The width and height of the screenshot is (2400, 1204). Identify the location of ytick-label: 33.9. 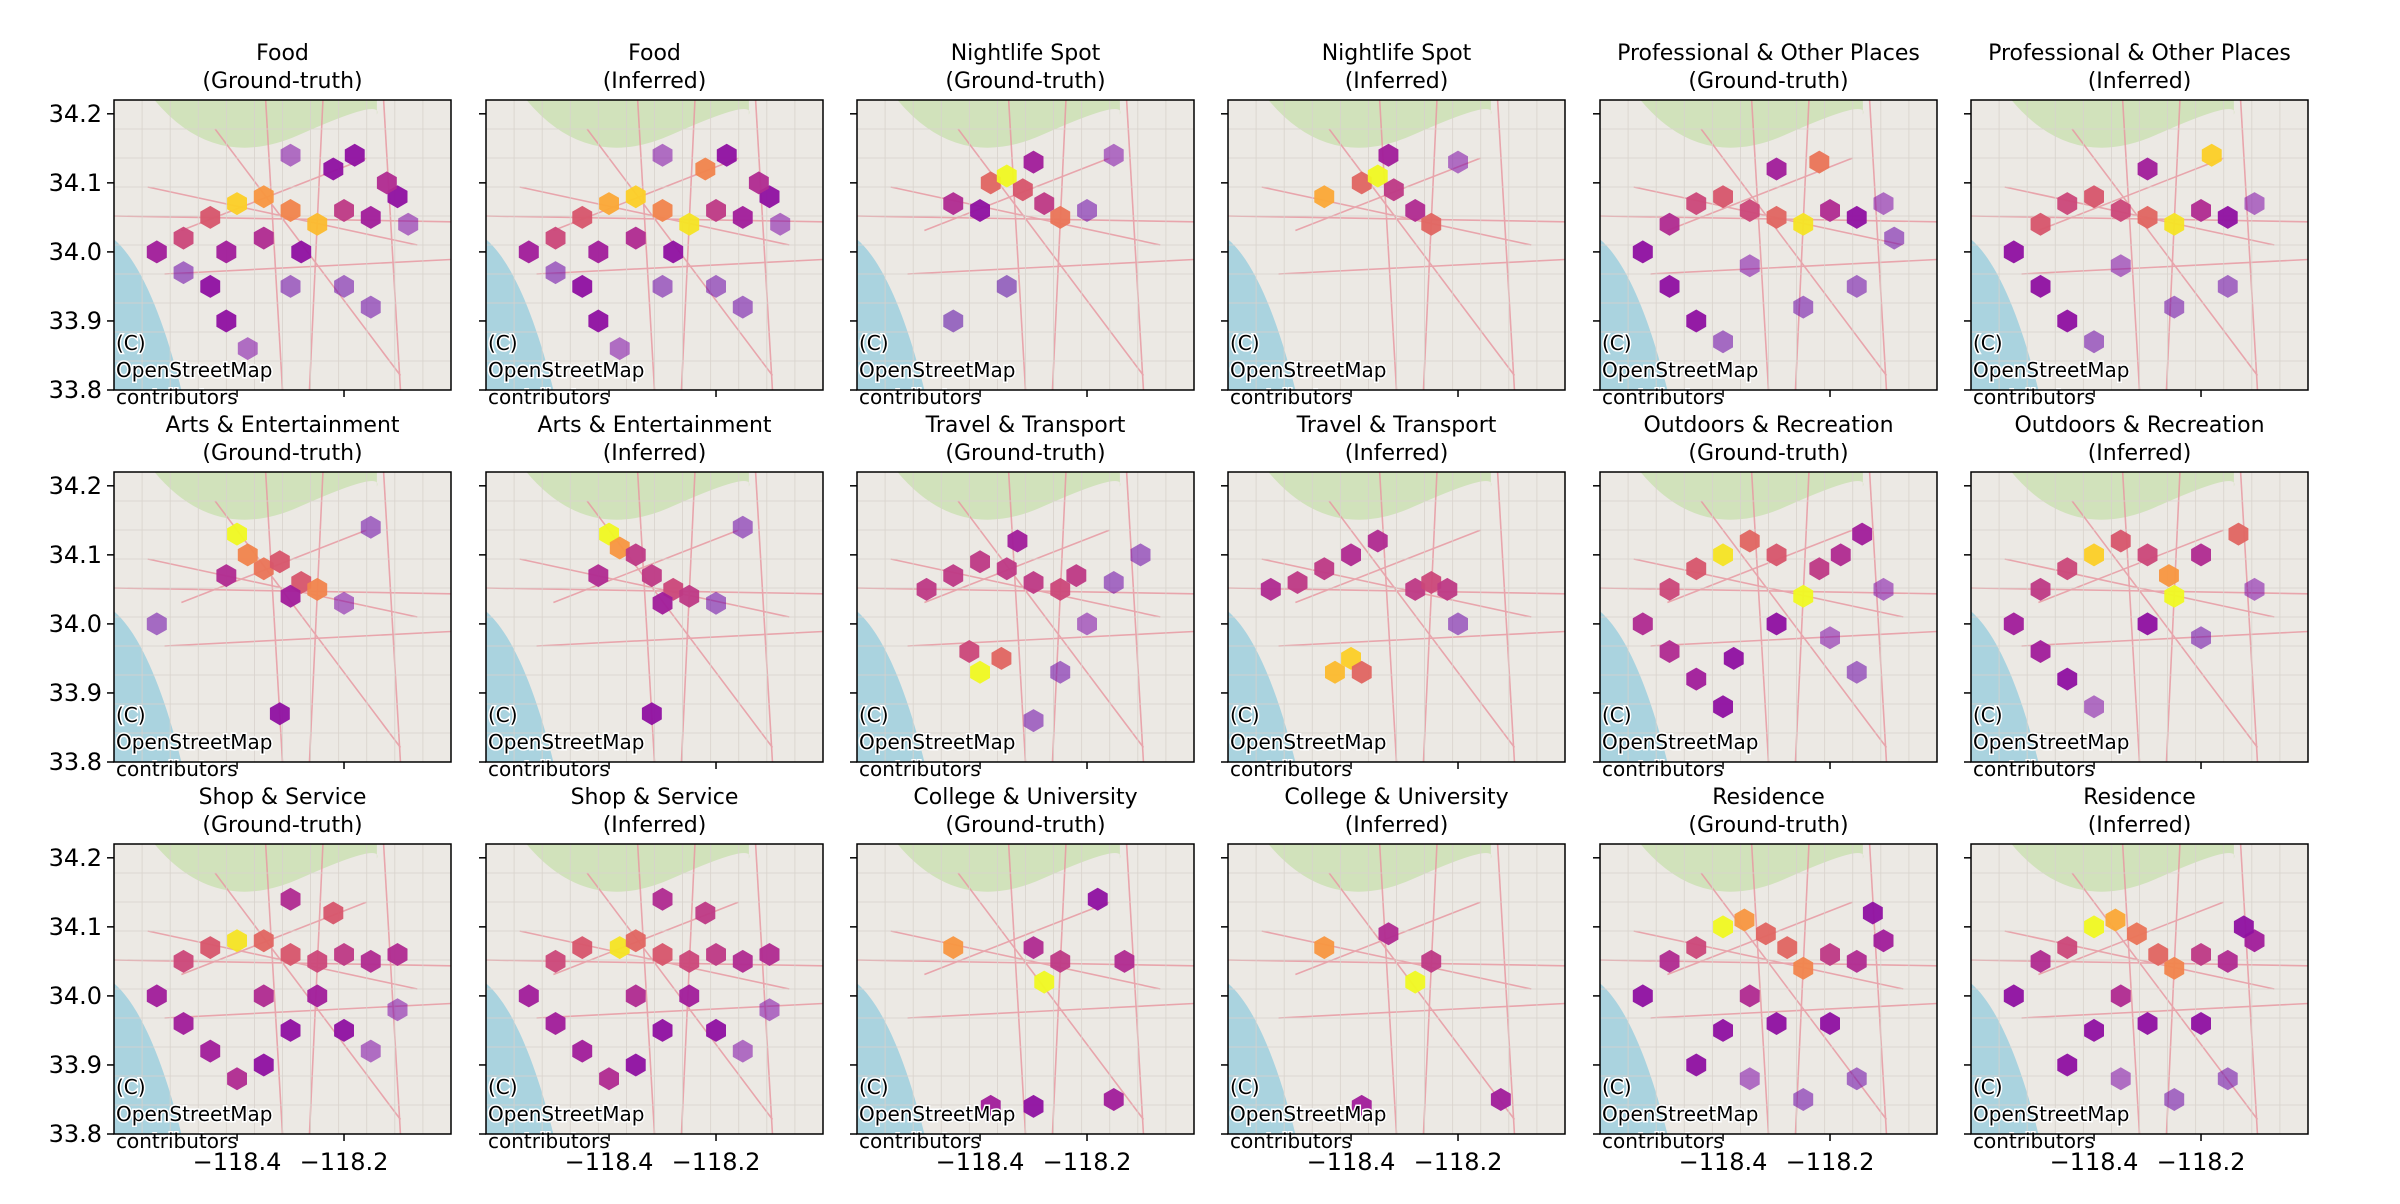
(75, 321).